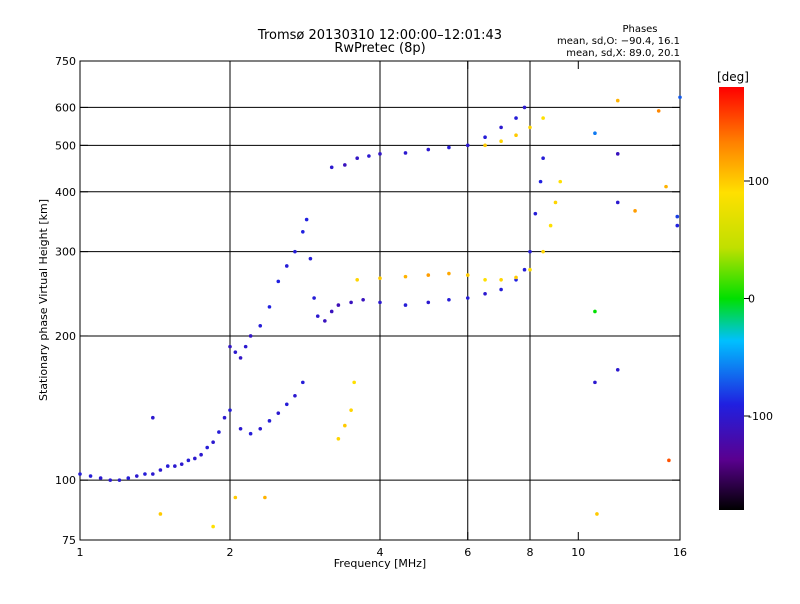  Describe the element at coordinates (733, 77) in the screenshot. I see `colorbar-label: [deg]` at that location.